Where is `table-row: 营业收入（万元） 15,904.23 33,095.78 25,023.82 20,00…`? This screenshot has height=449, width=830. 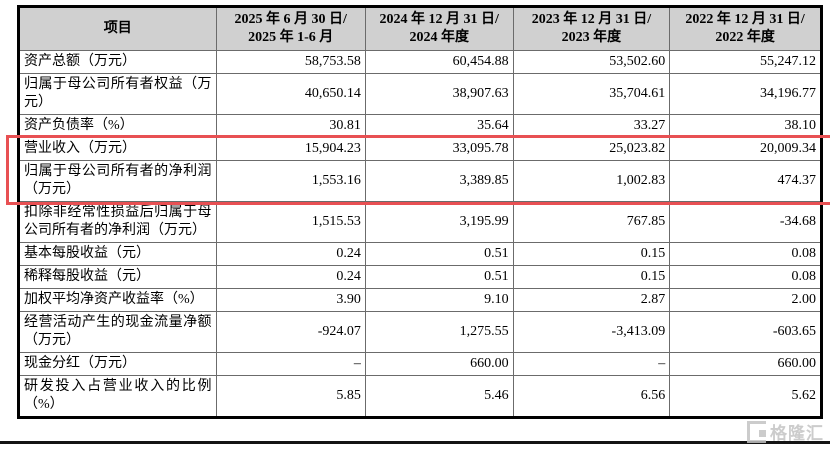 table-row: 营业收入（万元） 15,904.23 33,095.78 25,023.82 20,00… is located at coordinates (420, 149).